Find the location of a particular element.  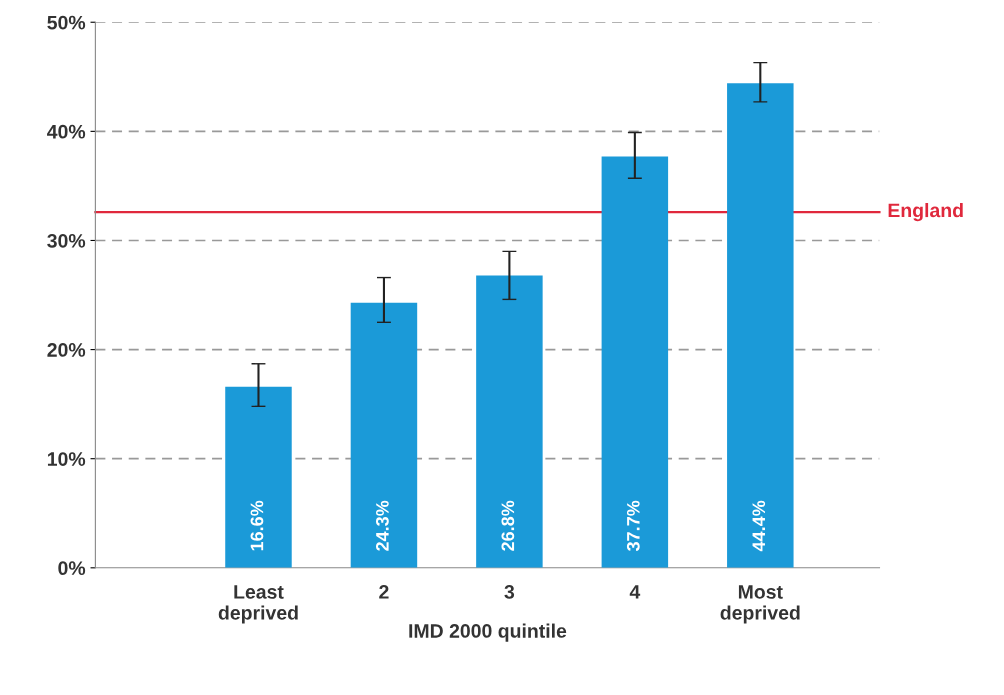

data-label: 16.6% is located at coordinates (257, 525).